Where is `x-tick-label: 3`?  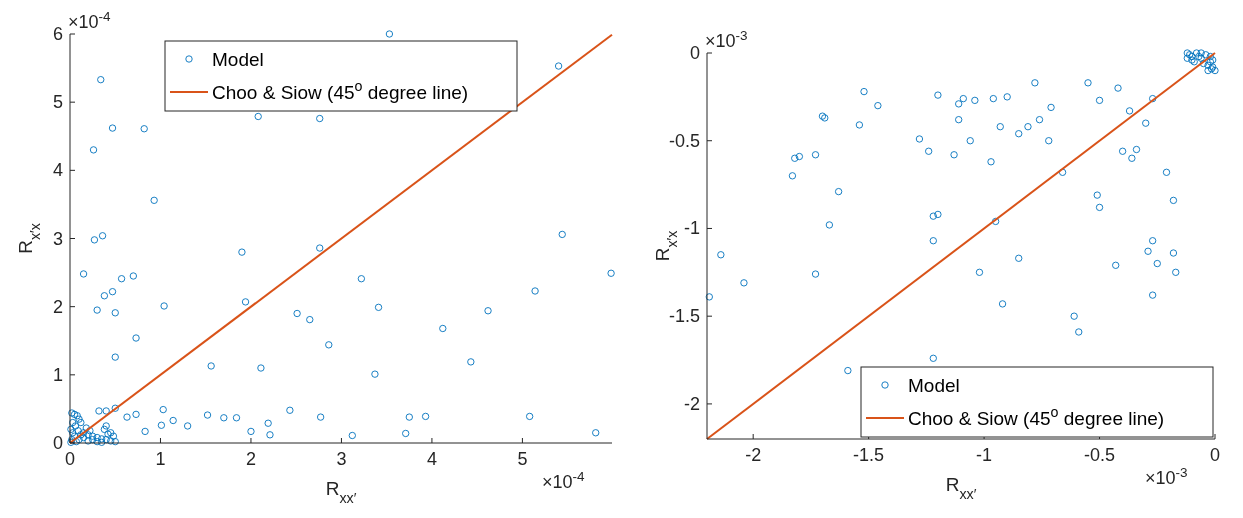 x-tick-label: 3 is located at coordinates (341, 459).